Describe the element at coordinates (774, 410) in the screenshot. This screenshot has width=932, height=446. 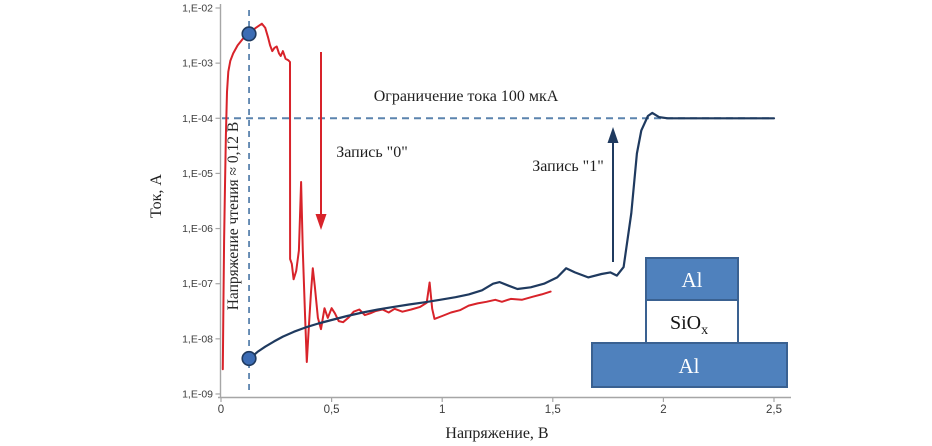
I see `x-tick-label: 2,5` at that location.